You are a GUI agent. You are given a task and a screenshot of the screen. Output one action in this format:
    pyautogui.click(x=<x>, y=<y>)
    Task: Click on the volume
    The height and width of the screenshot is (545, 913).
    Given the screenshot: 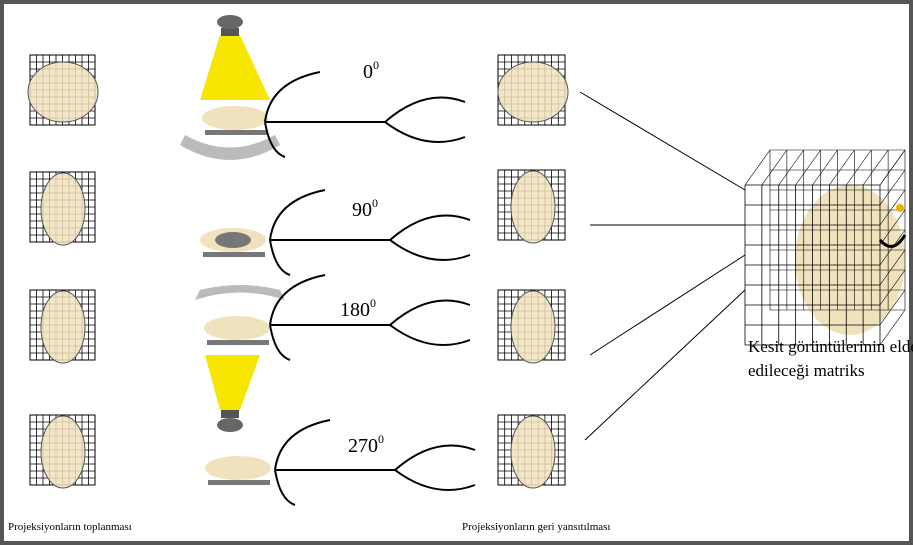 What is the action you would take?
    pyautogui.click(x=850, y=260)
    